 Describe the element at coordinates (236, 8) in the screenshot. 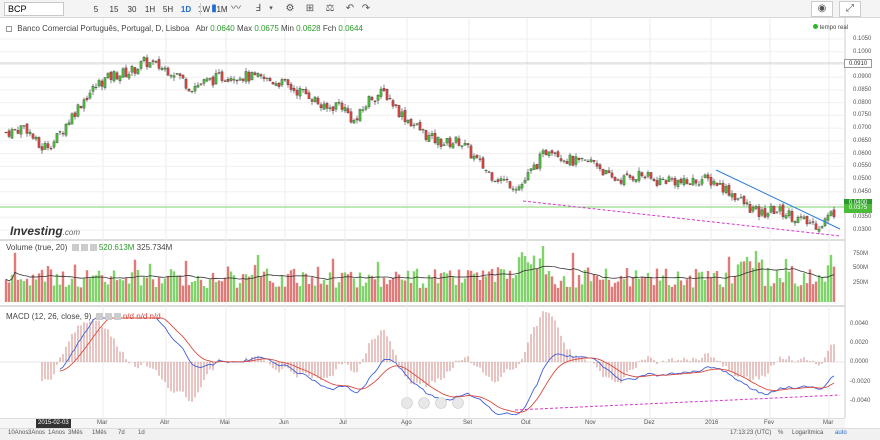

I see `line-chart-icon: 〰` at that location.